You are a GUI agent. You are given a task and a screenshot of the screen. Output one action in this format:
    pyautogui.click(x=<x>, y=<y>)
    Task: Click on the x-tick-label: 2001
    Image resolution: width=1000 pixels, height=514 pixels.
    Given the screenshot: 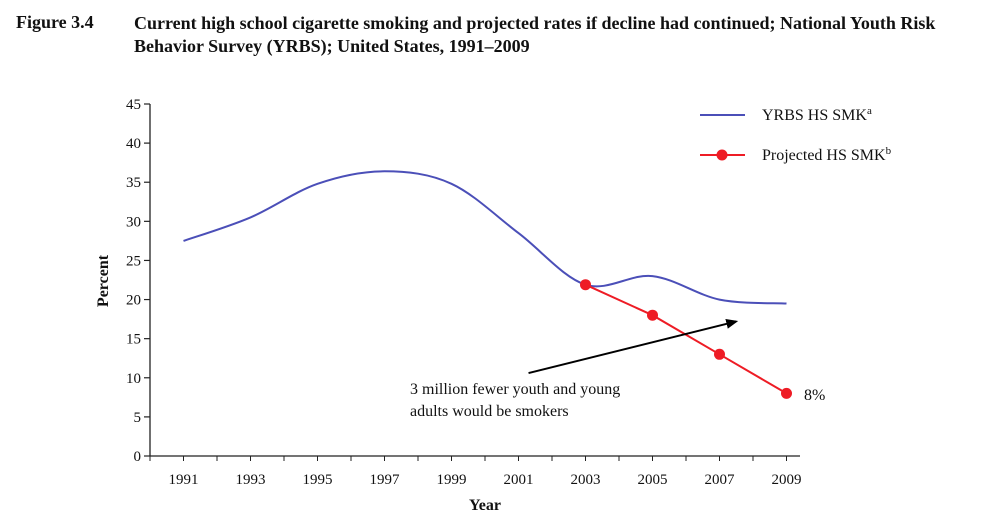 What is the action you would take?
    pyautogui.click(x=519, y=480)
    